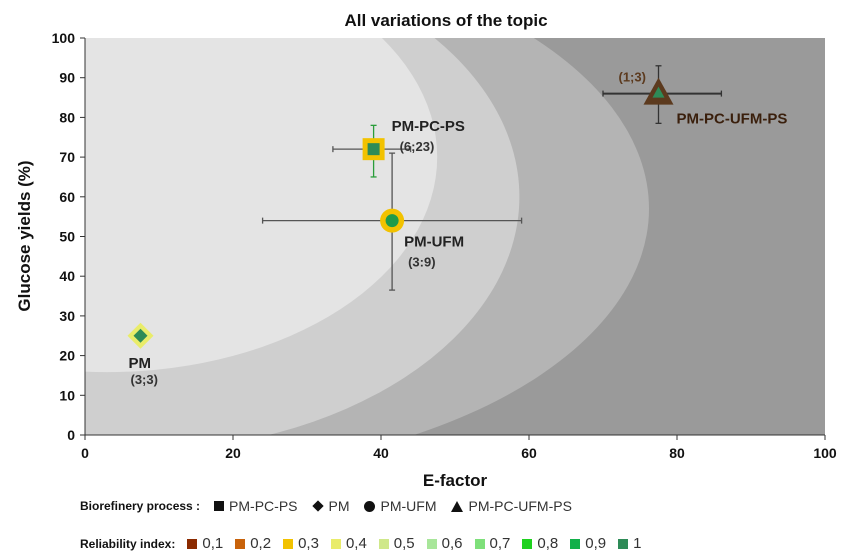 The height and width of the screenshot is (552, 841). What do you see at coordinates (369, 506) in the screenshot?
I see `circle-marker-icon` at bounding box center [369, 506].